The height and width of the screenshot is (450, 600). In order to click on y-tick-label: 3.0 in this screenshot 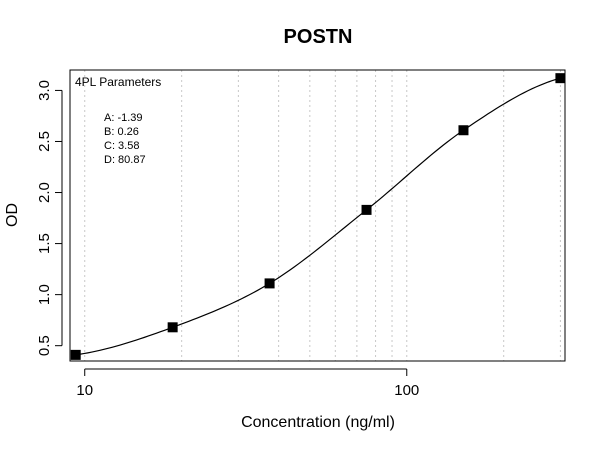, I will do `click(44, 90)`.